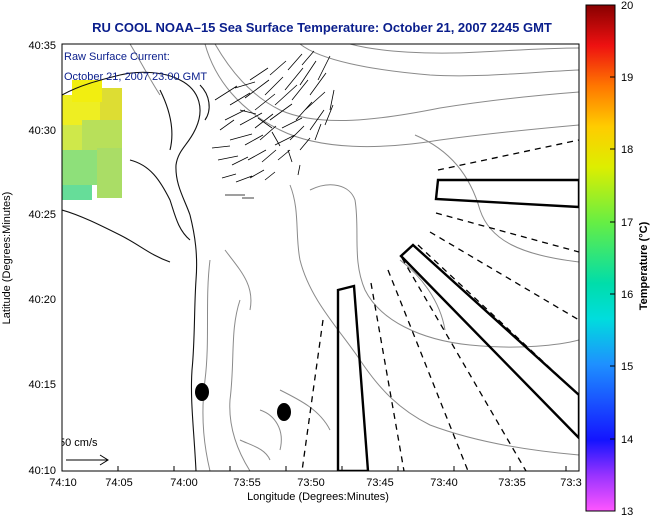  What do you see at coordinates (42, 258) in the screenshot?
I see `y-tick-labels: 40:35 40:30 40:25 40:20 40:15 40:10` at bounding box center [42, 258].